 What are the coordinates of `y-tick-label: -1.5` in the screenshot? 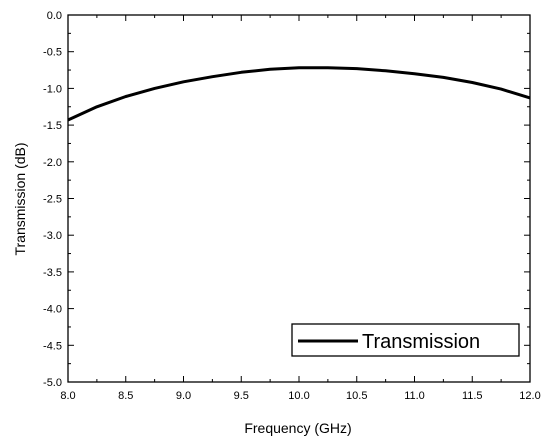 It's located at (52, 126).